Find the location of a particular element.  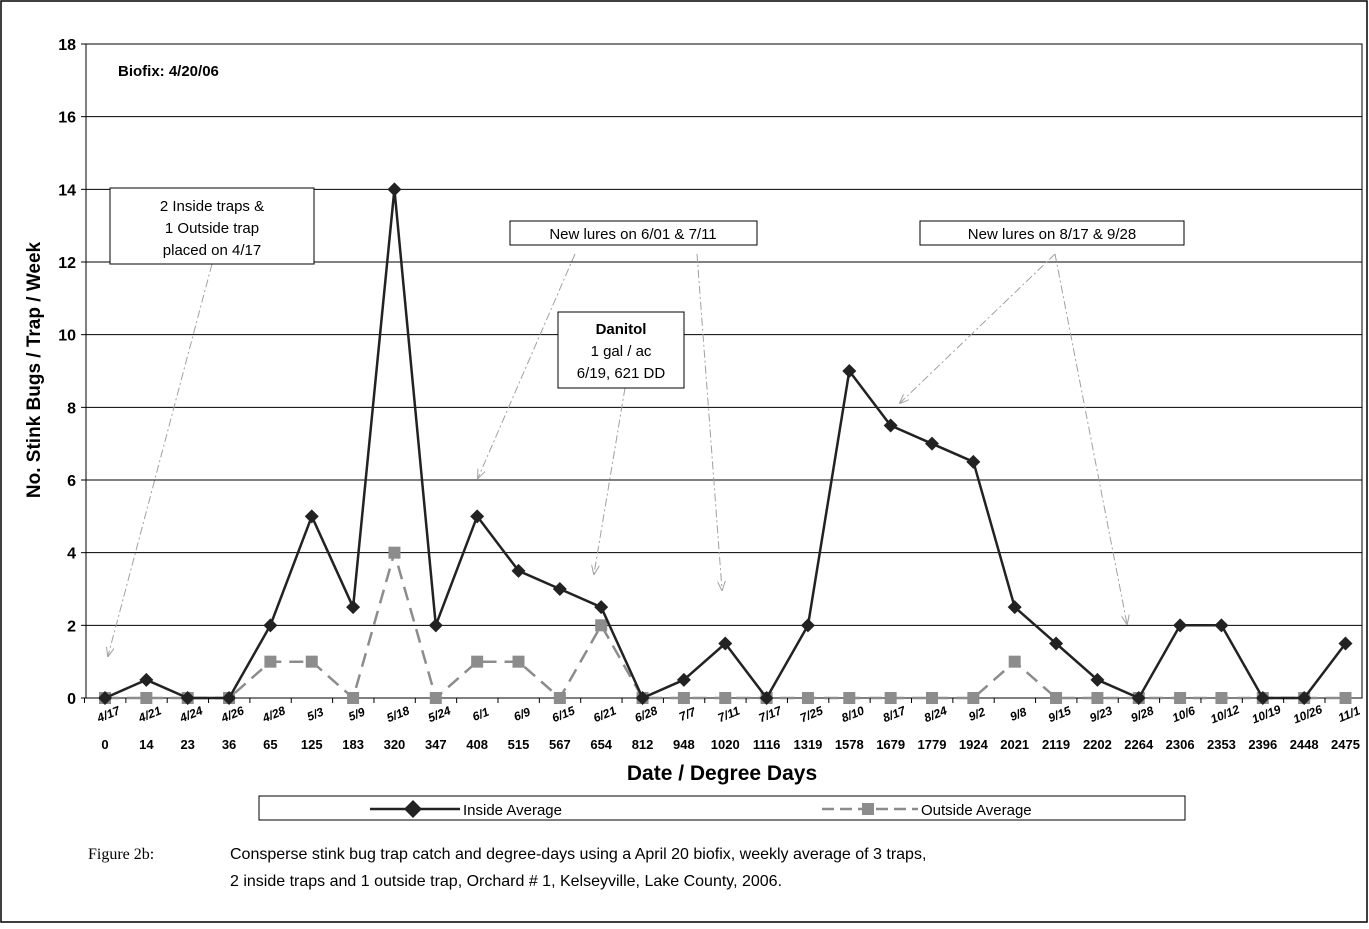

x-axis-label: Date / Degree Days is located at coordinates (722, 773).